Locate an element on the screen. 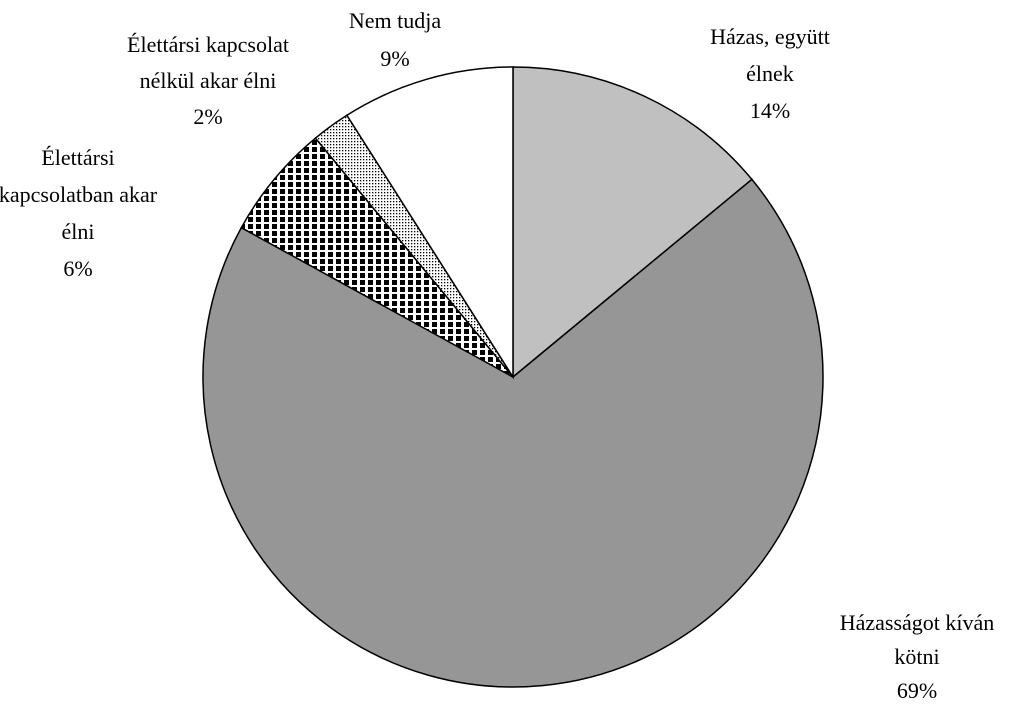 This screenshot has height=708, width=1024. slice-label: Házas, együtt élnek 14% is located at coordinates (770, 73).